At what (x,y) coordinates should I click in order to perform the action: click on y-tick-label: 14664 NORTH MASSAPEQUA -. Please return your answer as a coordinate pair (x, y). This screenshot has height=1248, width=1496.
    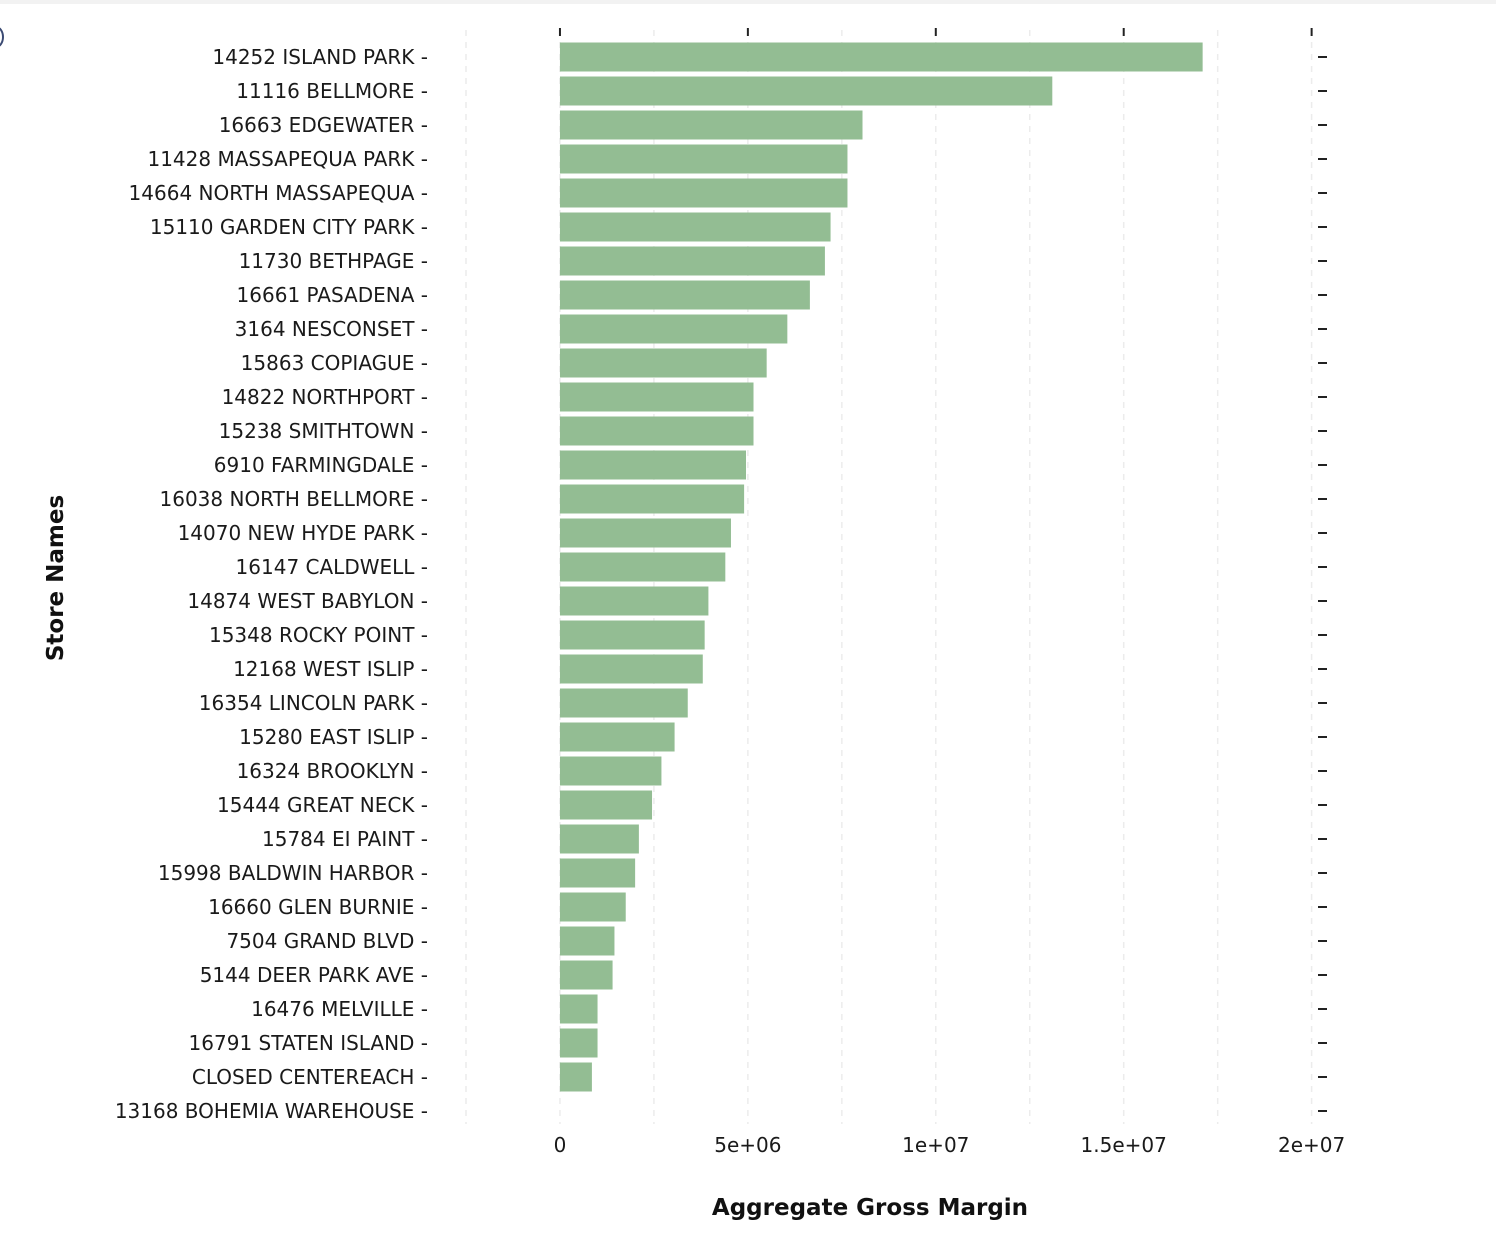
    Looking at the image, I should click on (278, 193).